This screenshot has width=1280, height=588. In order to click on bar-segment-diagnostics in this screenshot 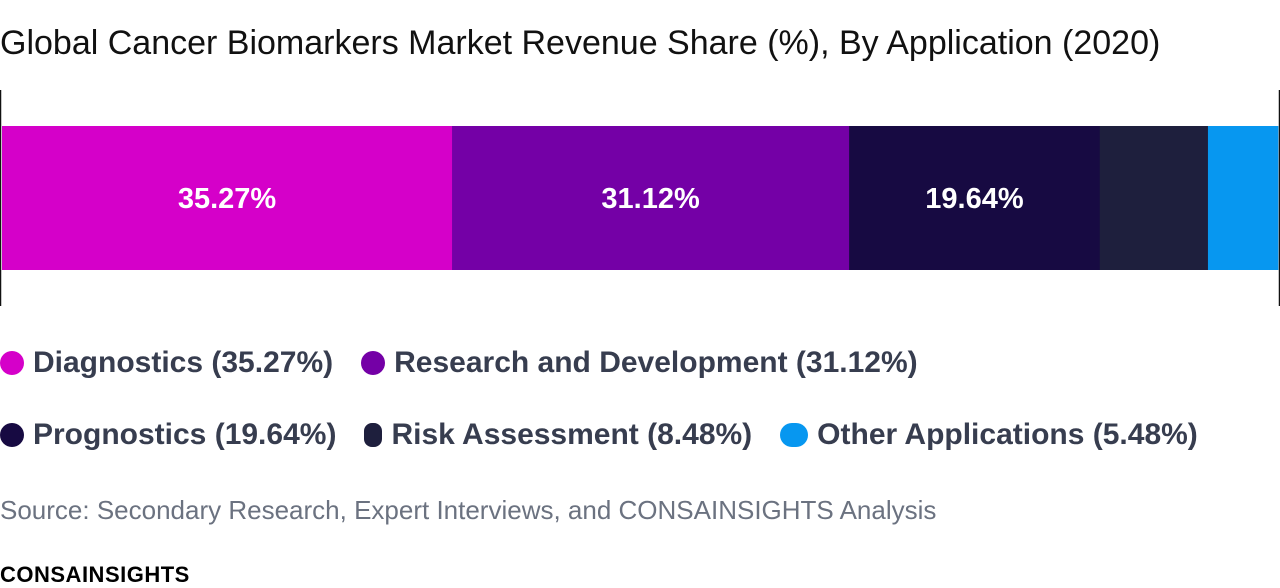, I will do `click(227, 198)`.